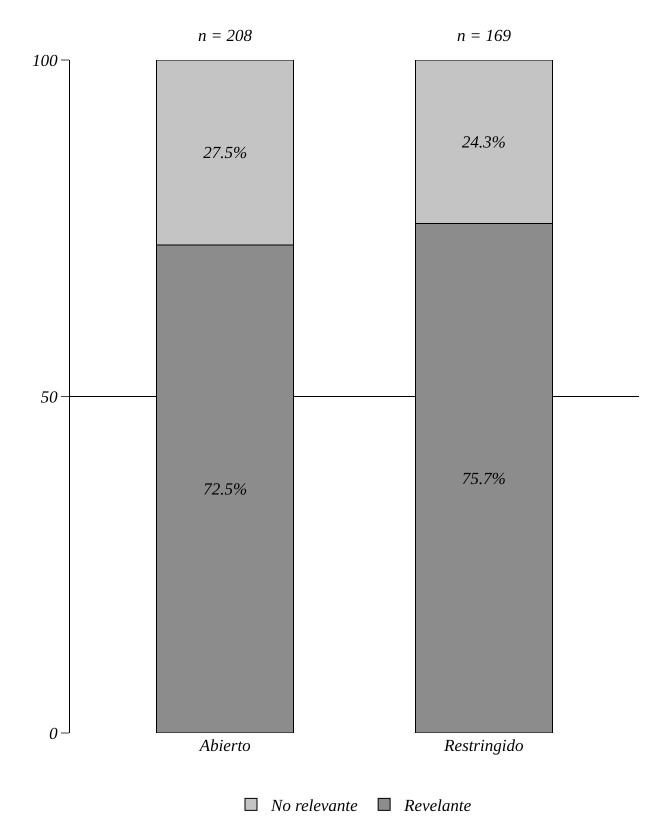 This screenshot has height=833, width=649. What do you see at coordinates (224, 745) in the screenshot?
I see `x-tick-label: Abierto` at bounding box center [224, 745].